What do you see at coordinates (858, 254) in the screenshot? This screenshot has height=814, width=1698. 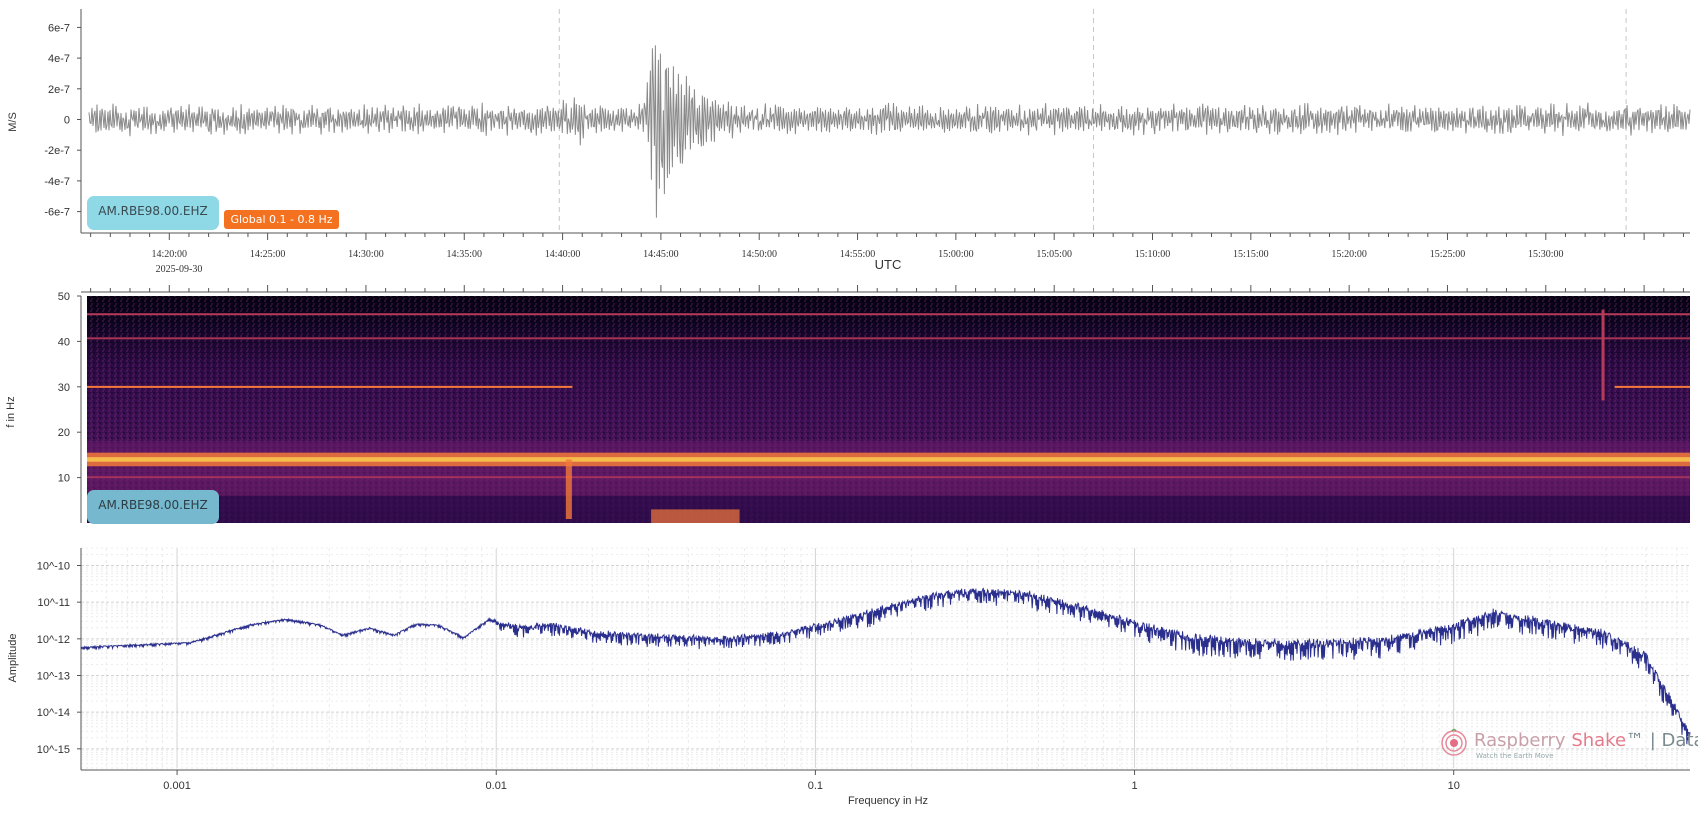 I see `x-tick-label: 14:55:00` at bounding box center [858, 254].